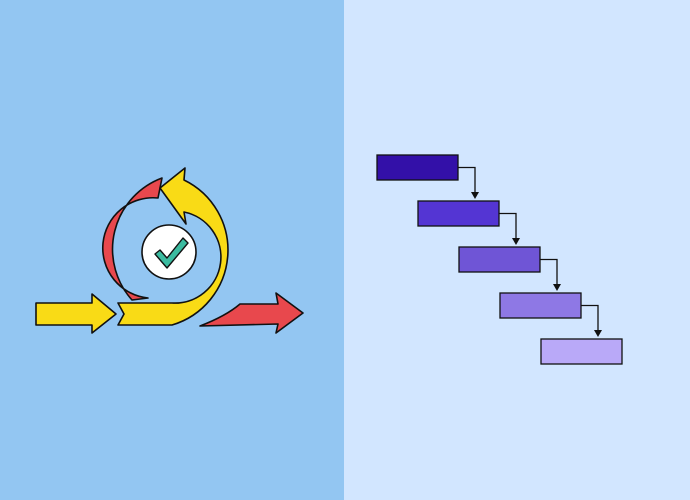 This screenshot has height=500, width=690. Describe the element at coordinates (76, 313) in the screenshot. I see `forward-arrow-icon` at that location.